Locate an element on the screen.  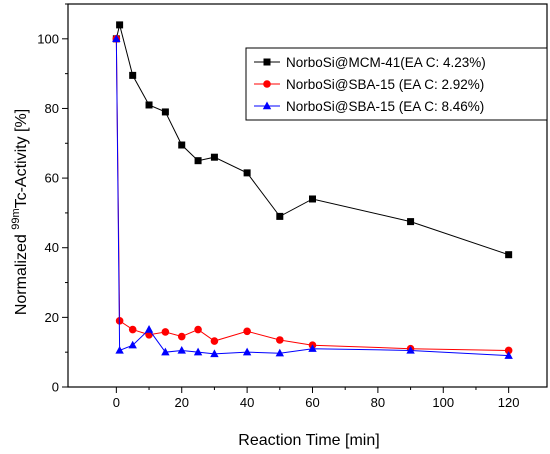
legend-item: NorboSi@MCM-41(EA C: 4.23%) is located at coordinates (370, 62).